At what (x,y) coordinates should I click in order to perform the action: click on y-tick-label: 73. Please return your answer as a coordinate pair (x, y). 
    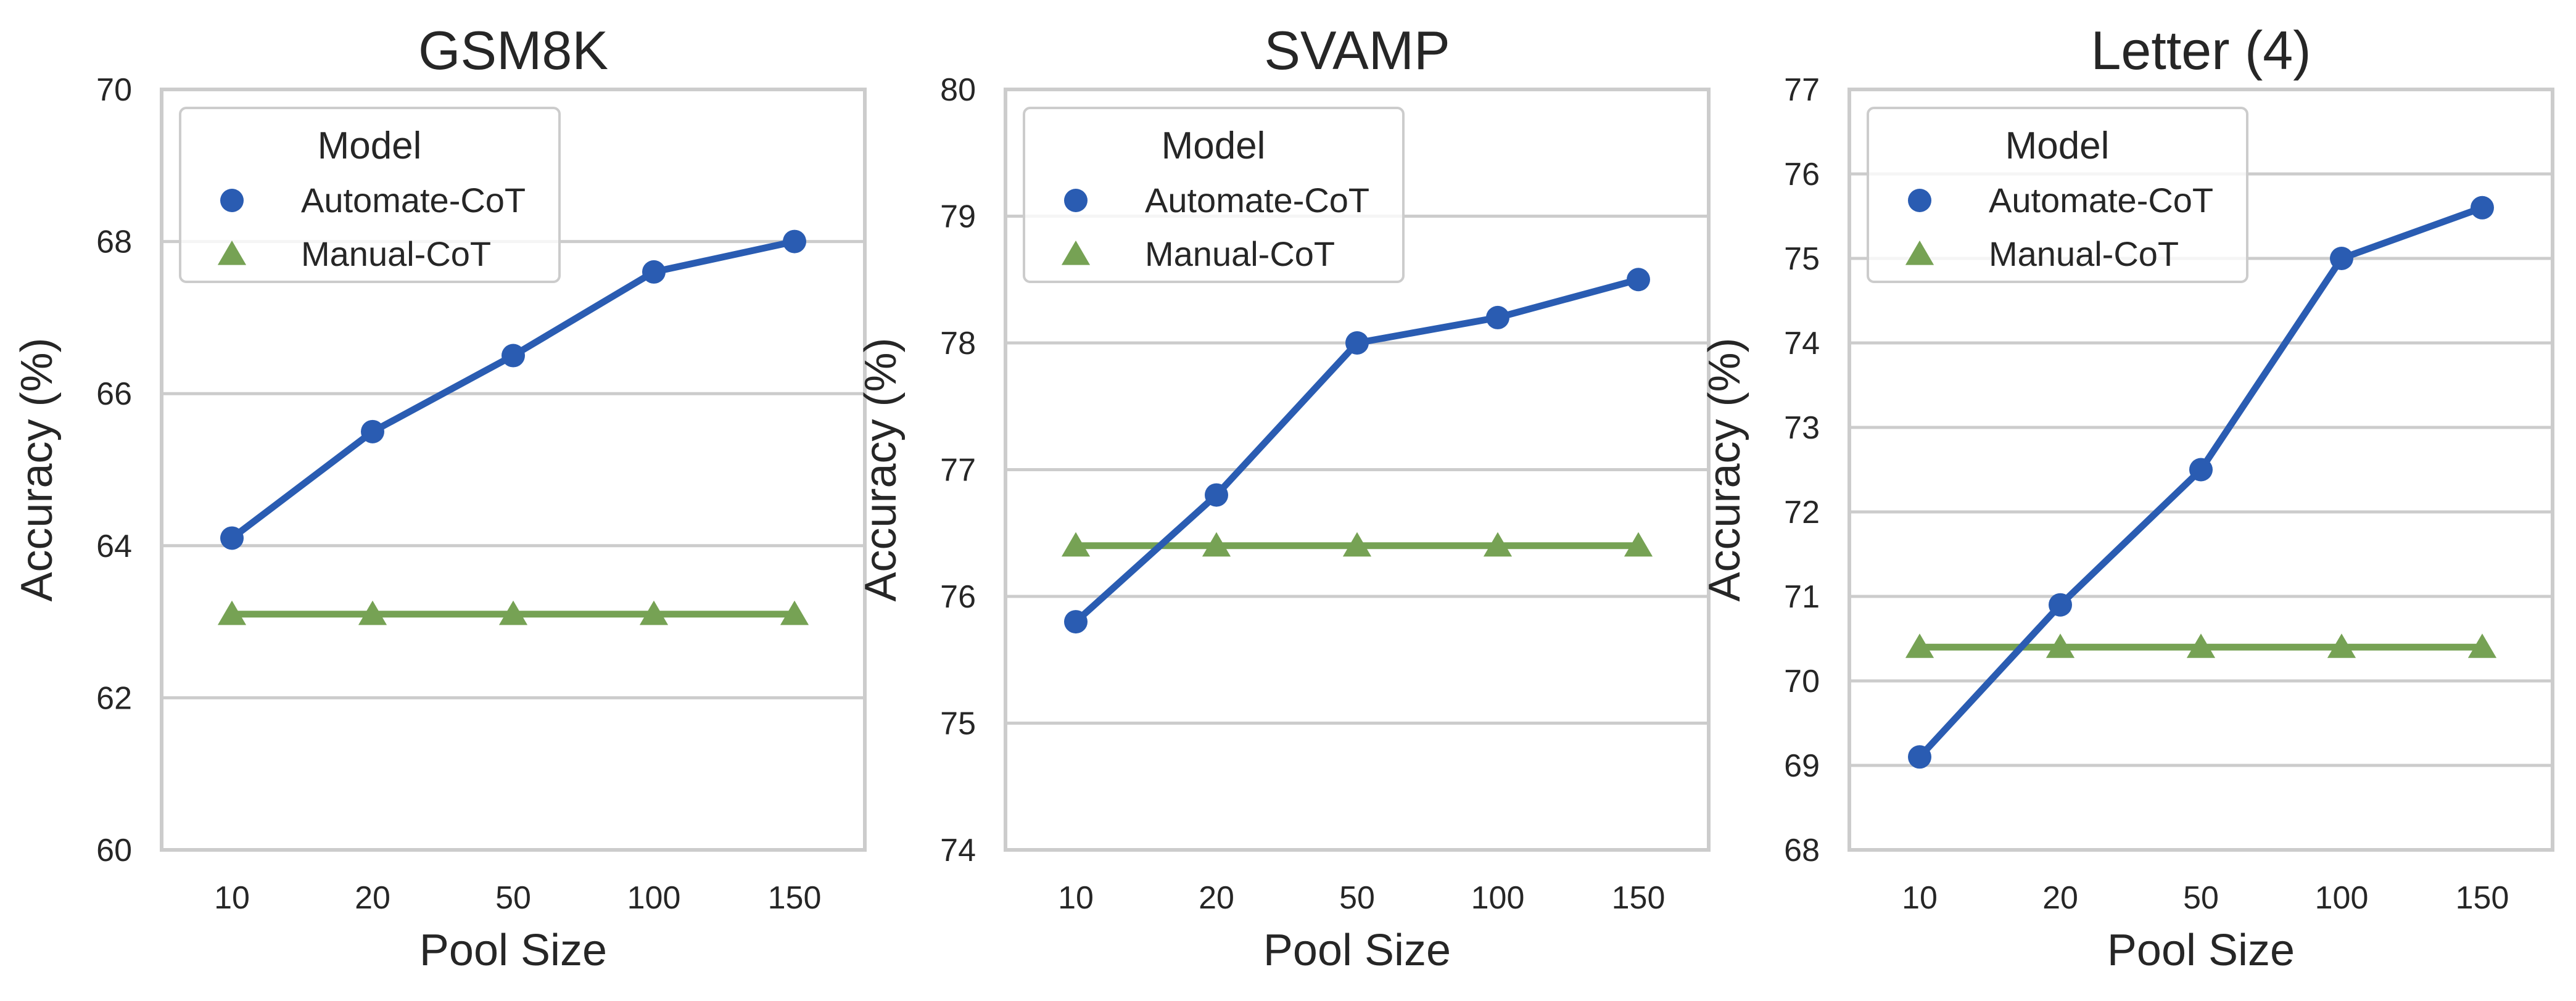
    Looking at the image, I should click on (1802, 428).